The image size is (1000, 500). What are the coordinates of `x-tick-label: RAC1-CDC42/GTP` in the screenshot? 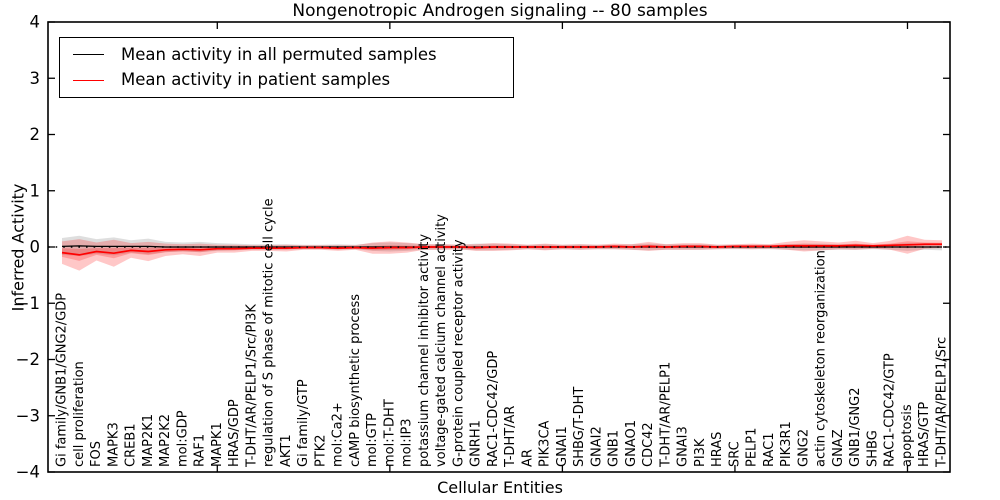 It's located at (890, 410).